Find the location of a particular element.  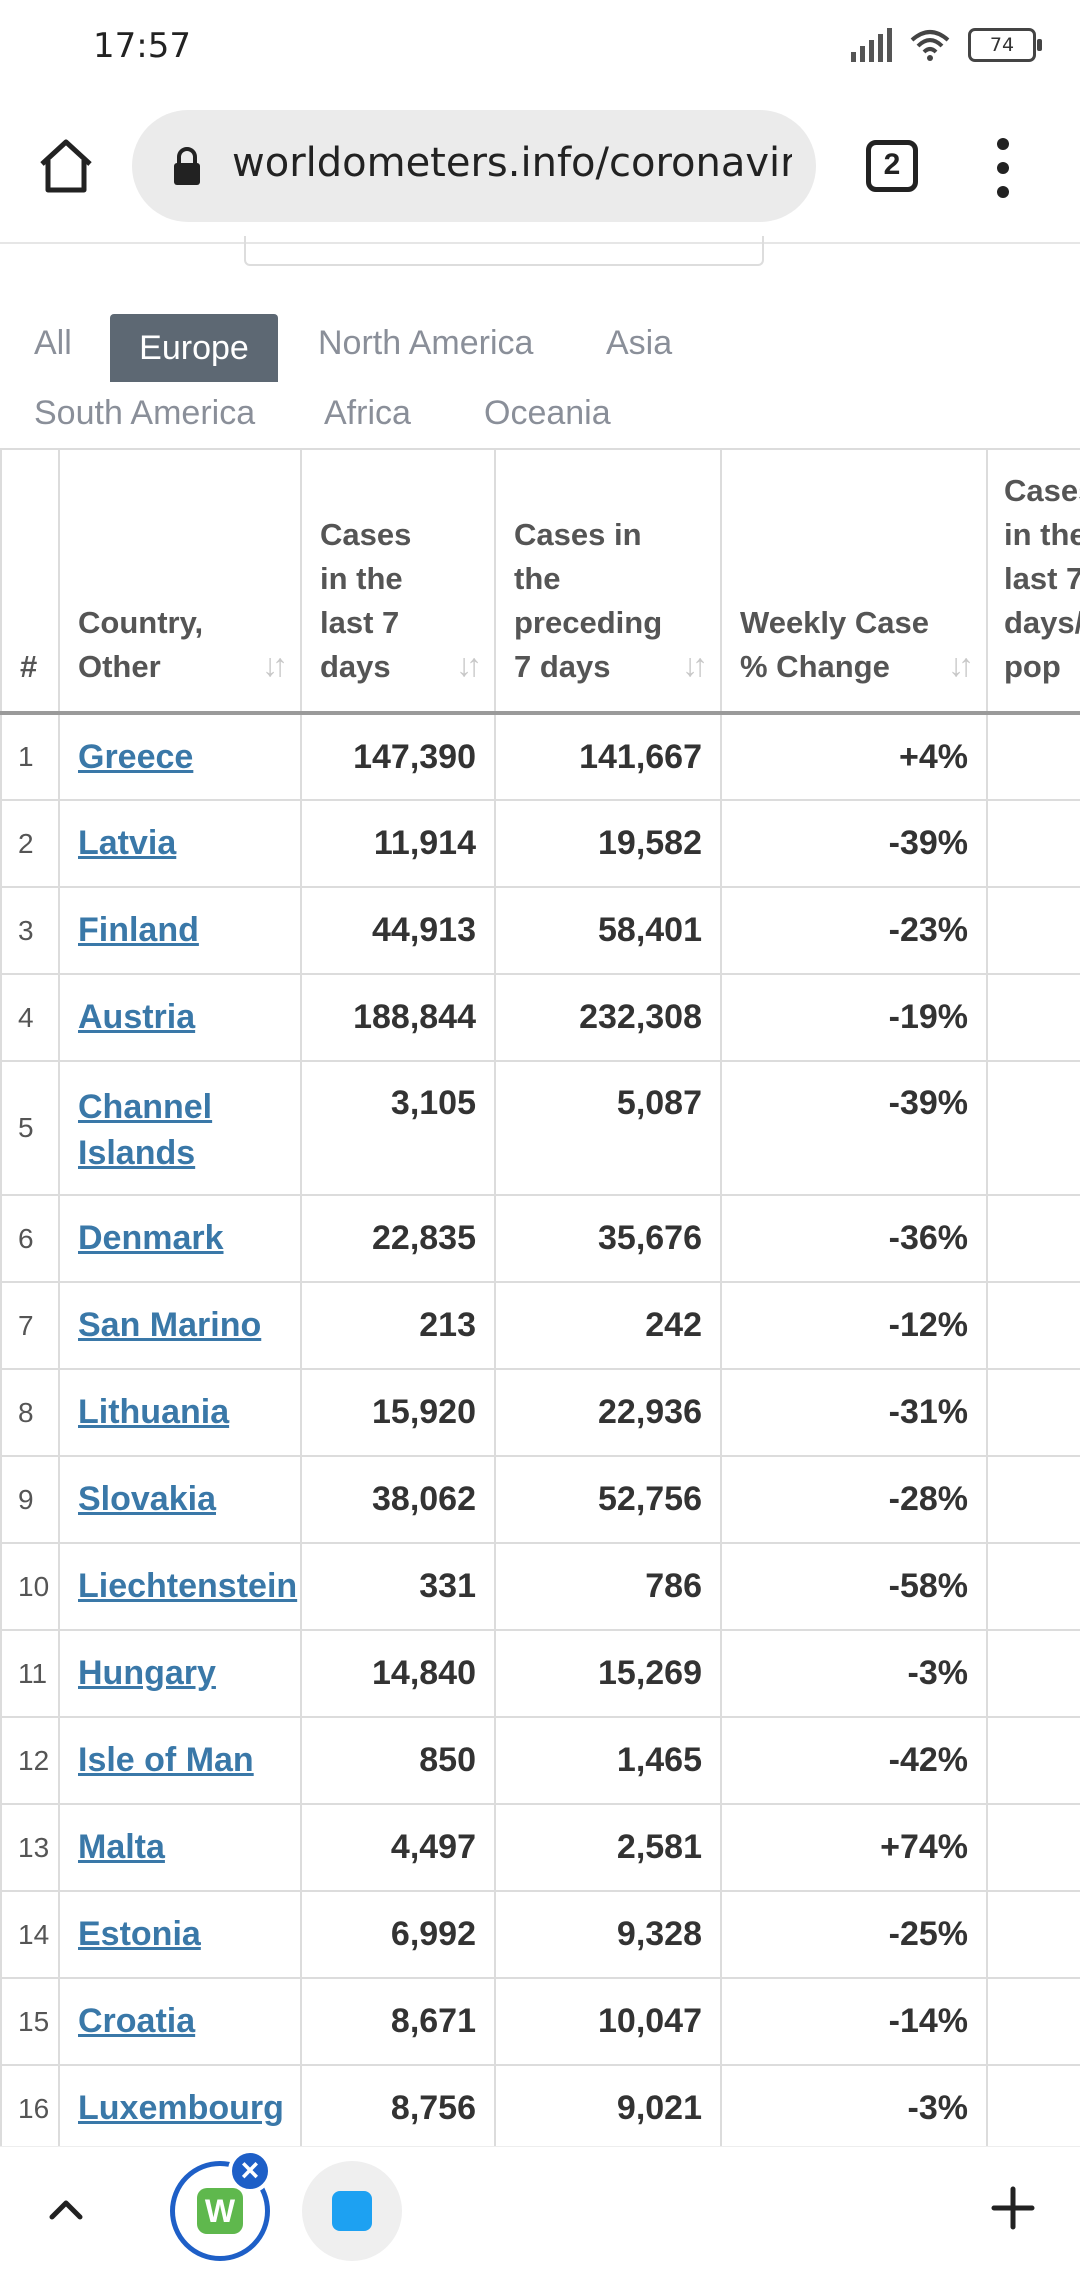

table-row: 10 Liechtenstein 331 786 -58% is located at coordinates (540, 1586).